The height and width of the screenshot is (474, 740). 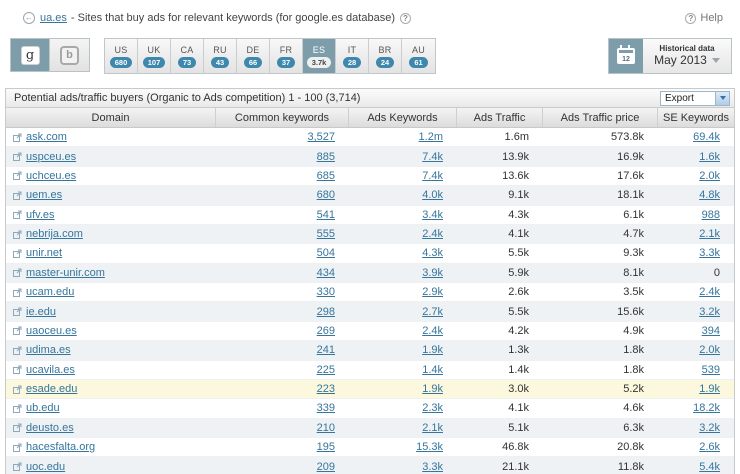 What do you see at coordinates (61, 447) in the screenshot?
I see `domain-link: hacesfalta.org` at bounding box center [61, 447].